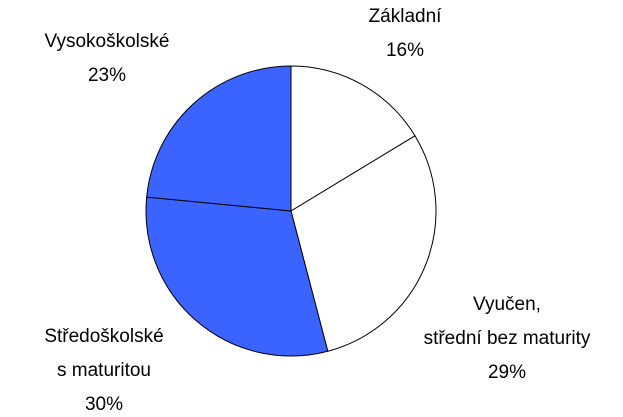  I want to click on slice-label: Základní, so click(406, 16).